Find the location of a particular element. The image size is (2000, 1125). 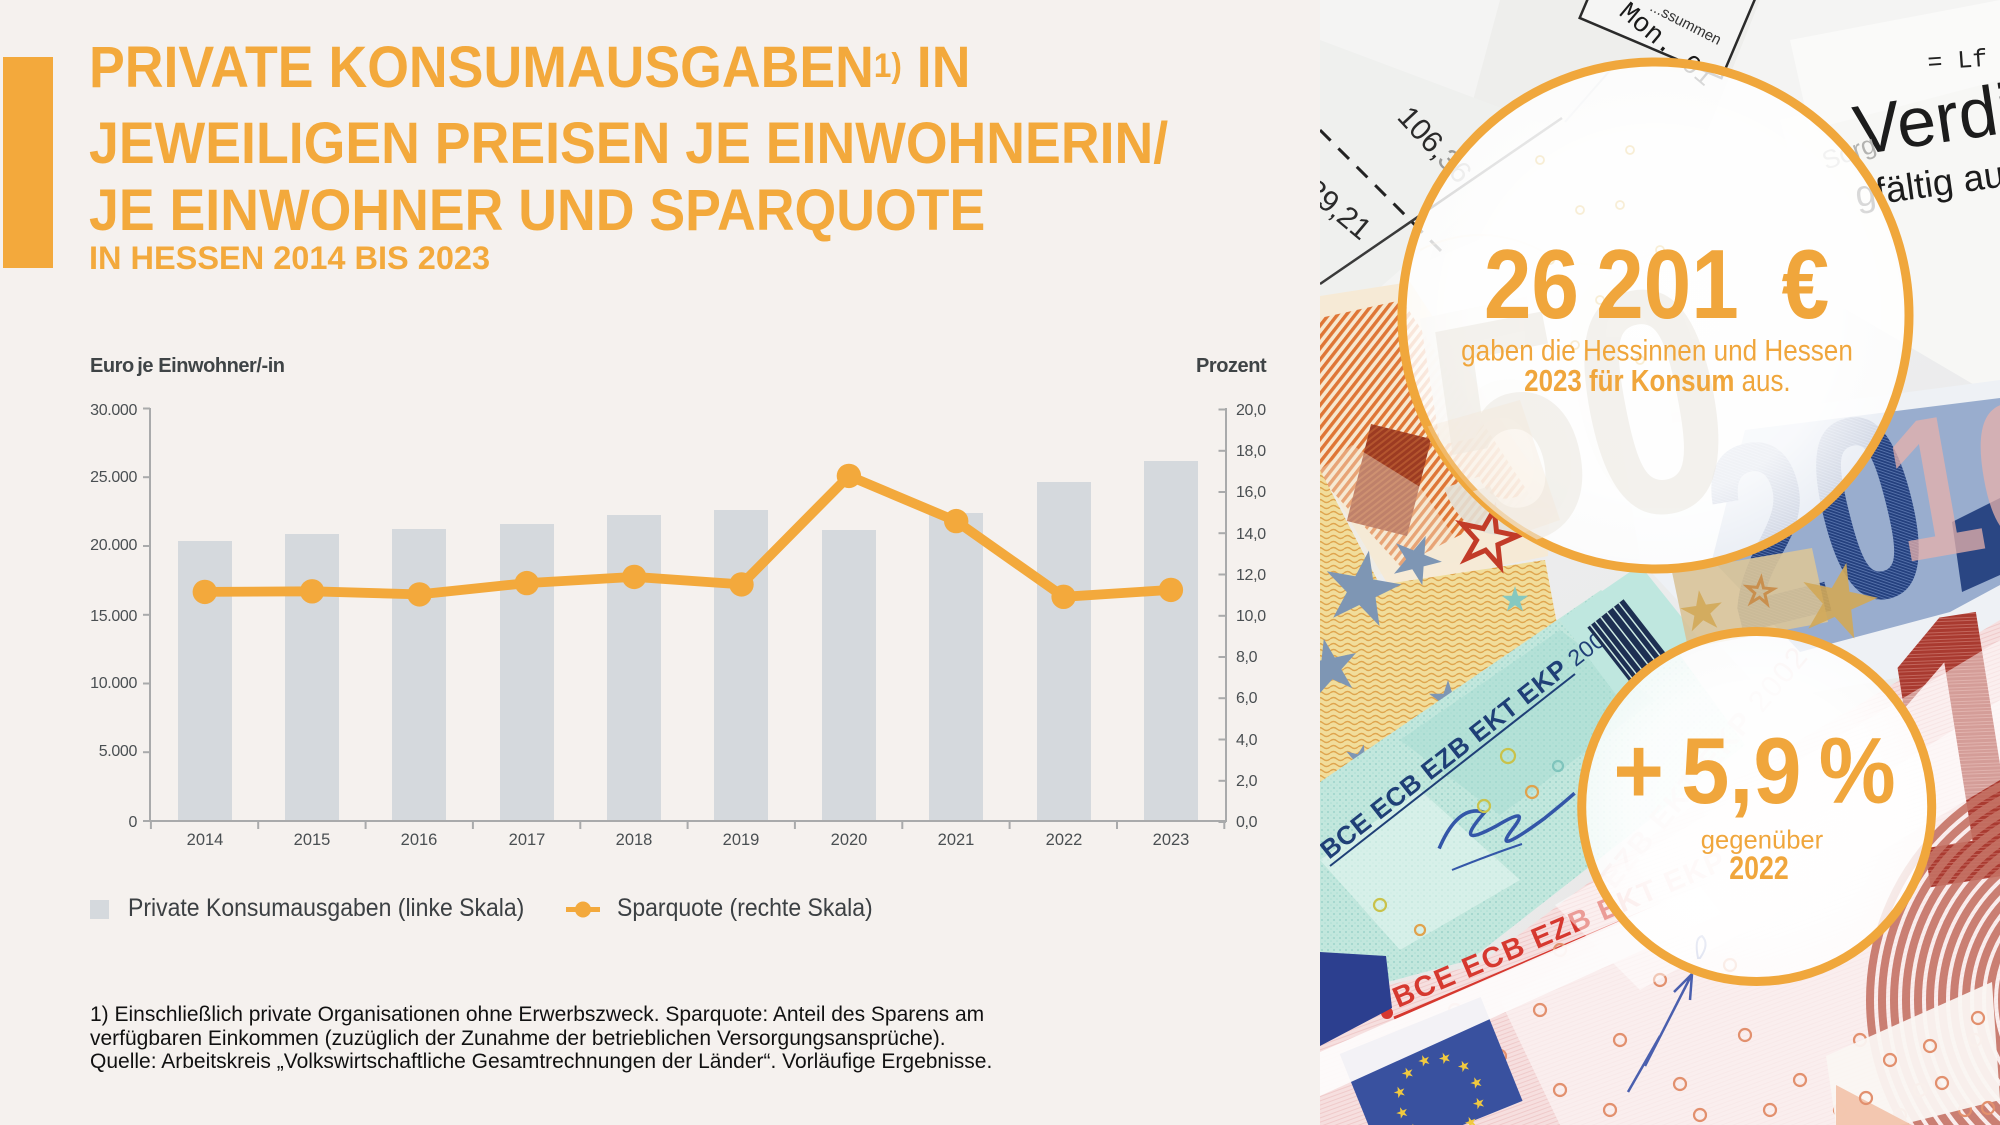

svg-text: 2022 is located at coordinates (1758, 869).